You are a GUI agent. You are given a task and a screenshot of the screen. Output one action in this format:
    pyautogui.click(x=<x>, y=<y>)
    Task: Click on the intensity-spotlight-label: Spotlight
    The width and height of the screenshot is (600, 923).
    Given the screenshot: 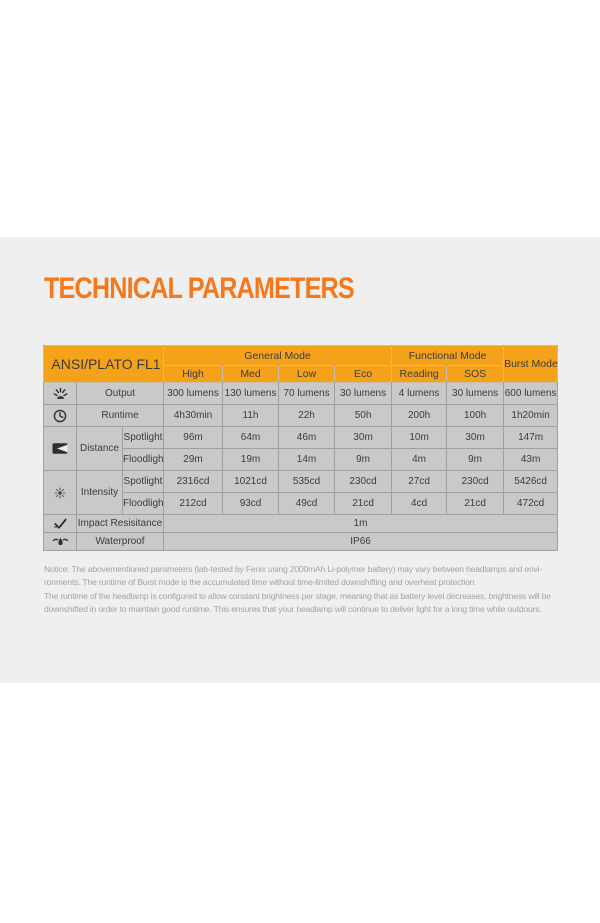 What is the action you would take?
    pyautogui.click(x=143, y=481)
    